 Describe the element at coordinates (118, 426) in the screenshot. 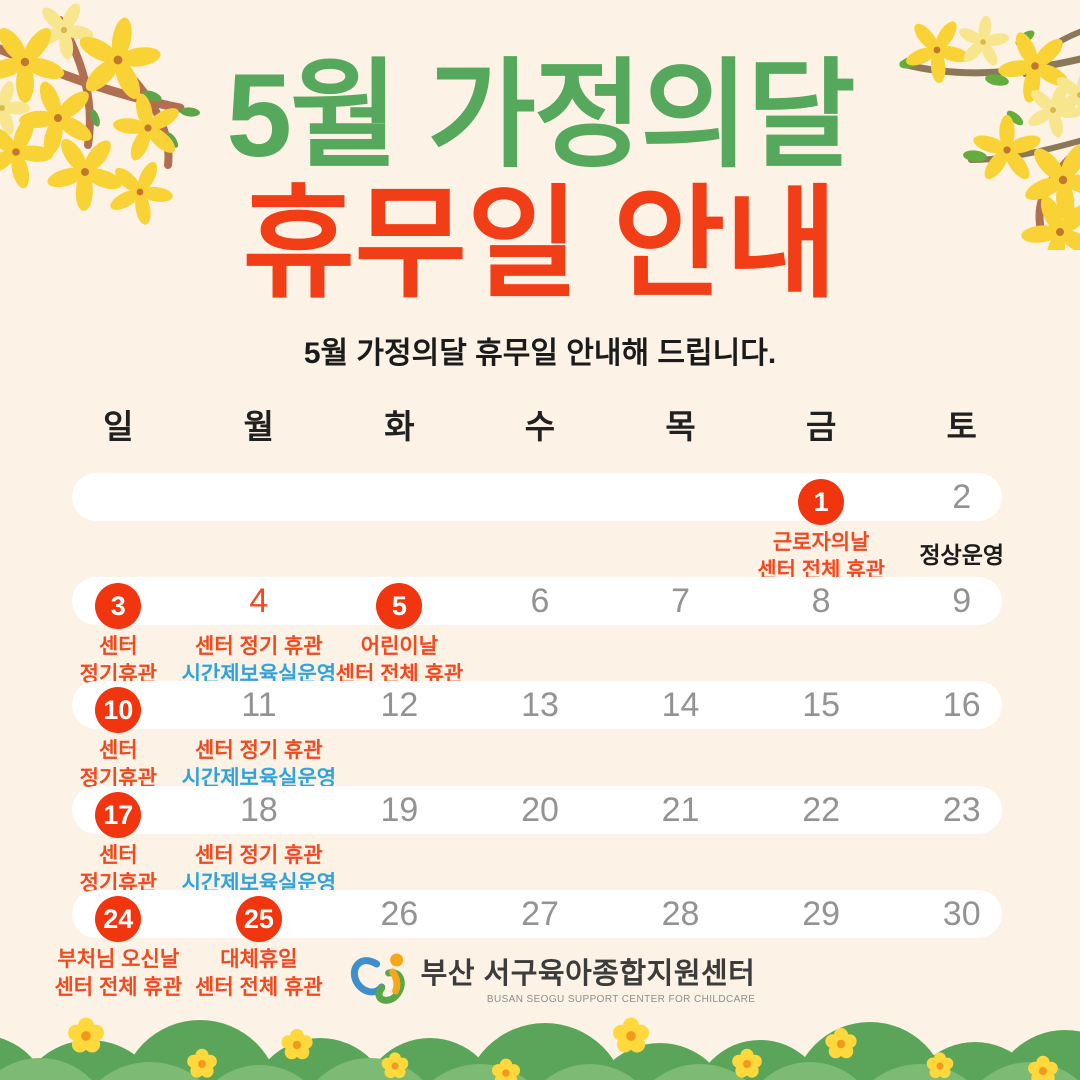

I see `day-header-일: 일` at that location.